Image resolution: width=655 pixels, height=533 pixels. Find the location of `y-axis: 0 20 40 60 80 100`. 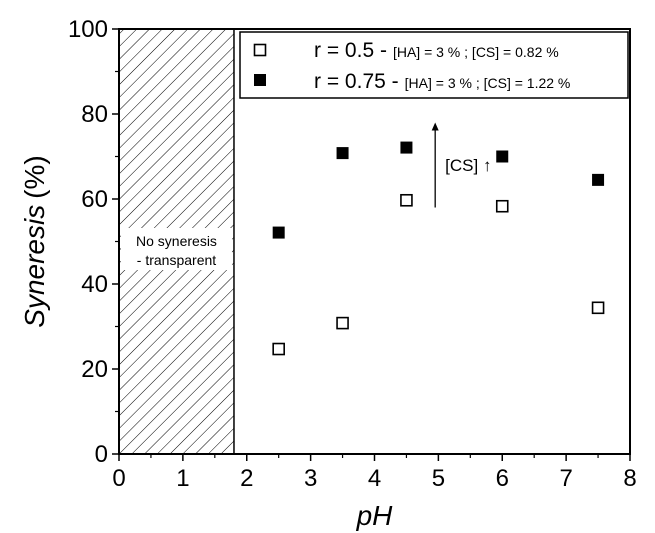

y-axis: 0 20 40 60 80 100 is located at coordinates (93, 242).